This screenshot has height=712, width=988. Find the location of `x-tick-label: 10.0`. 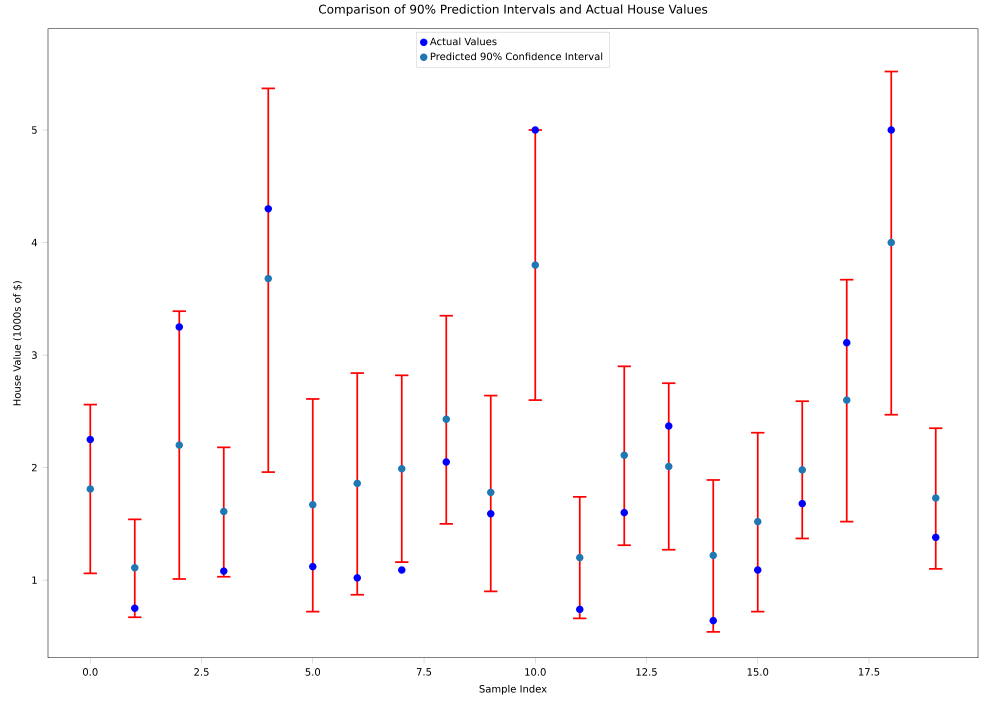

x-tick-label: 10.0 is located at coordinates (535, 672).